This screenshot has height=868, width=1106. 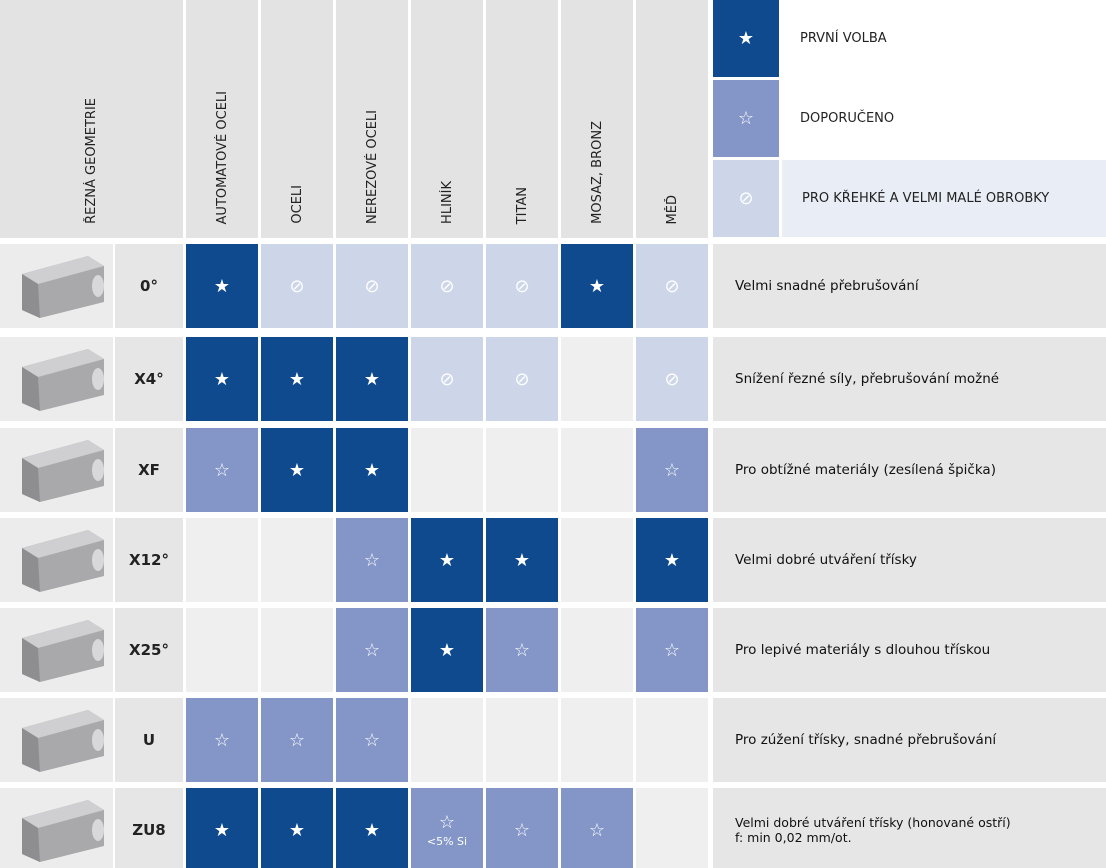 What do you see at coordinates (909, 470) in the screenshot?
I see `description: Pro obtížné materiály (zesílená špička)` at bounding box center [909, 470].